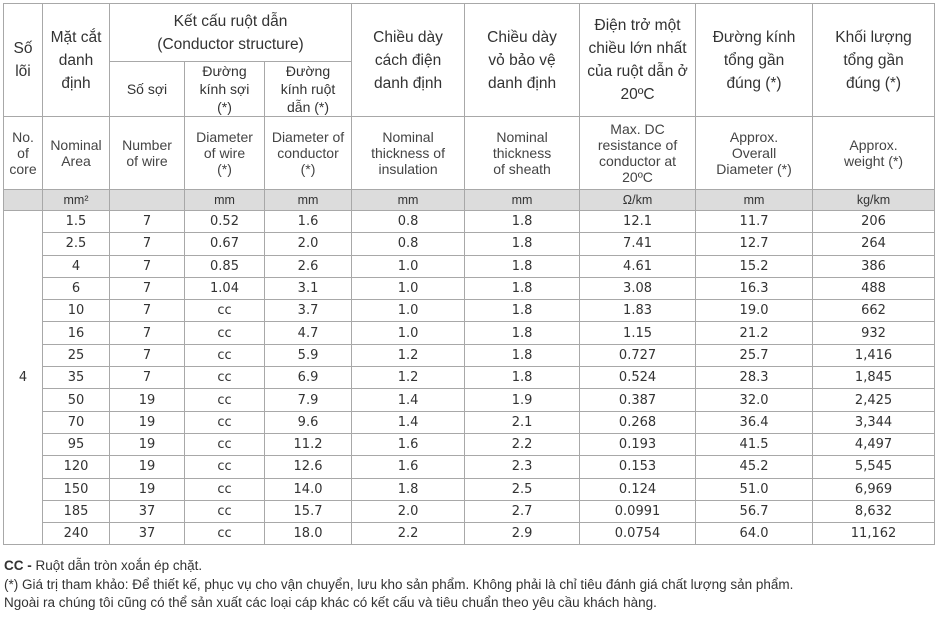 This screenshot has width=936, height=623. Describe the element at coordinates (147, 153) in the screenshot. I see `header-num-wire-en: Number of wire` at that location.